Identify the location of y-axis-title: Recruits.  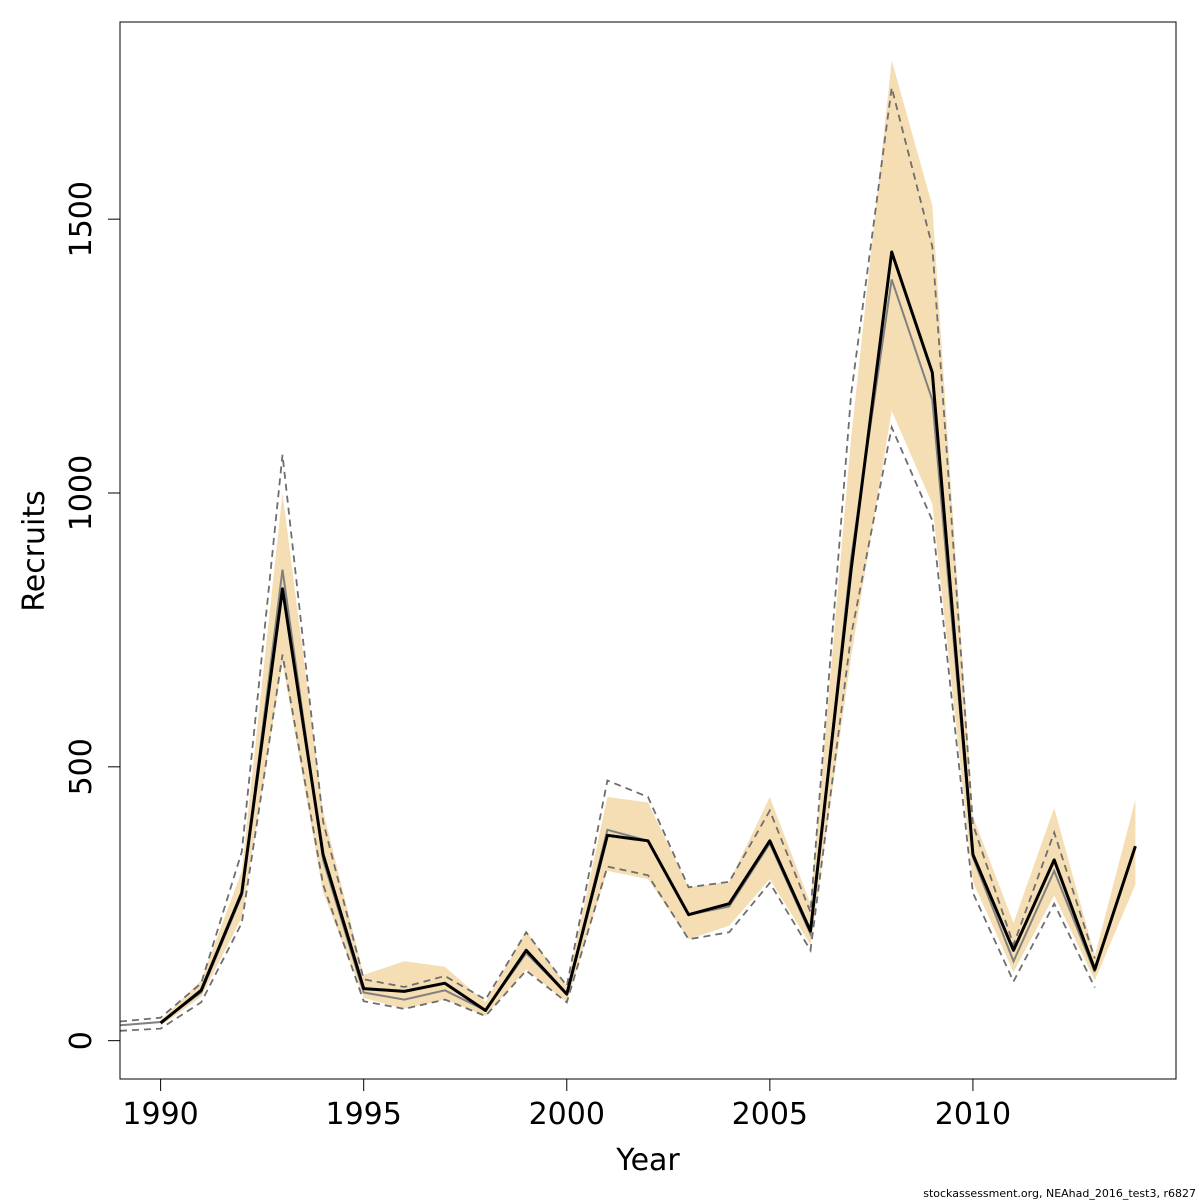
(34, 551).